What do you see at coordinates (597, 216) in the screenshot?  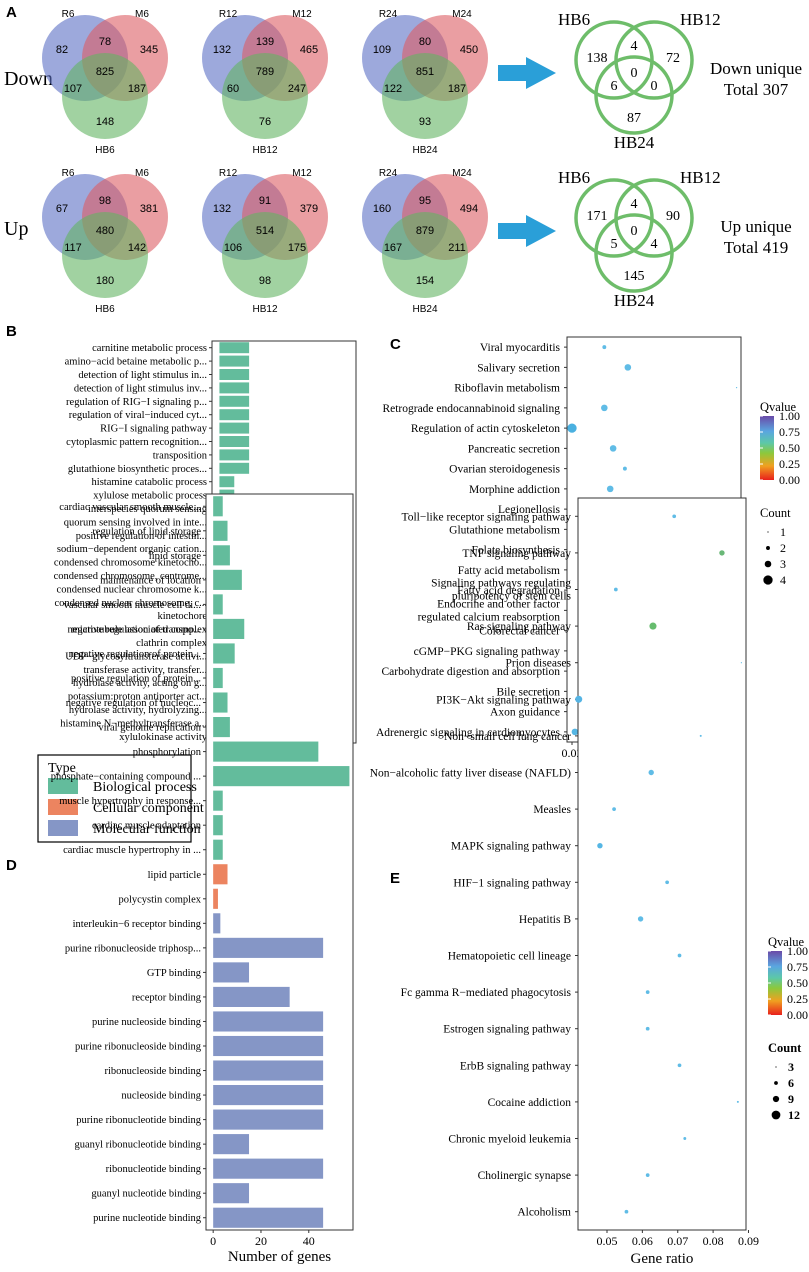 I see `unique-value-a: 171` at bounding box center [597, 216].